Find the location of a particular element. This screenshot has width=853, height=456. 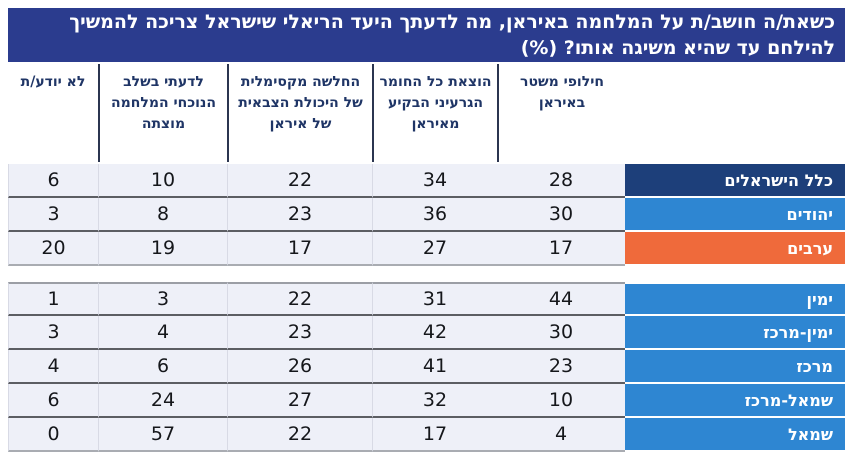

row-label: שמאל-מרכז is located at coordinates (735, 401).